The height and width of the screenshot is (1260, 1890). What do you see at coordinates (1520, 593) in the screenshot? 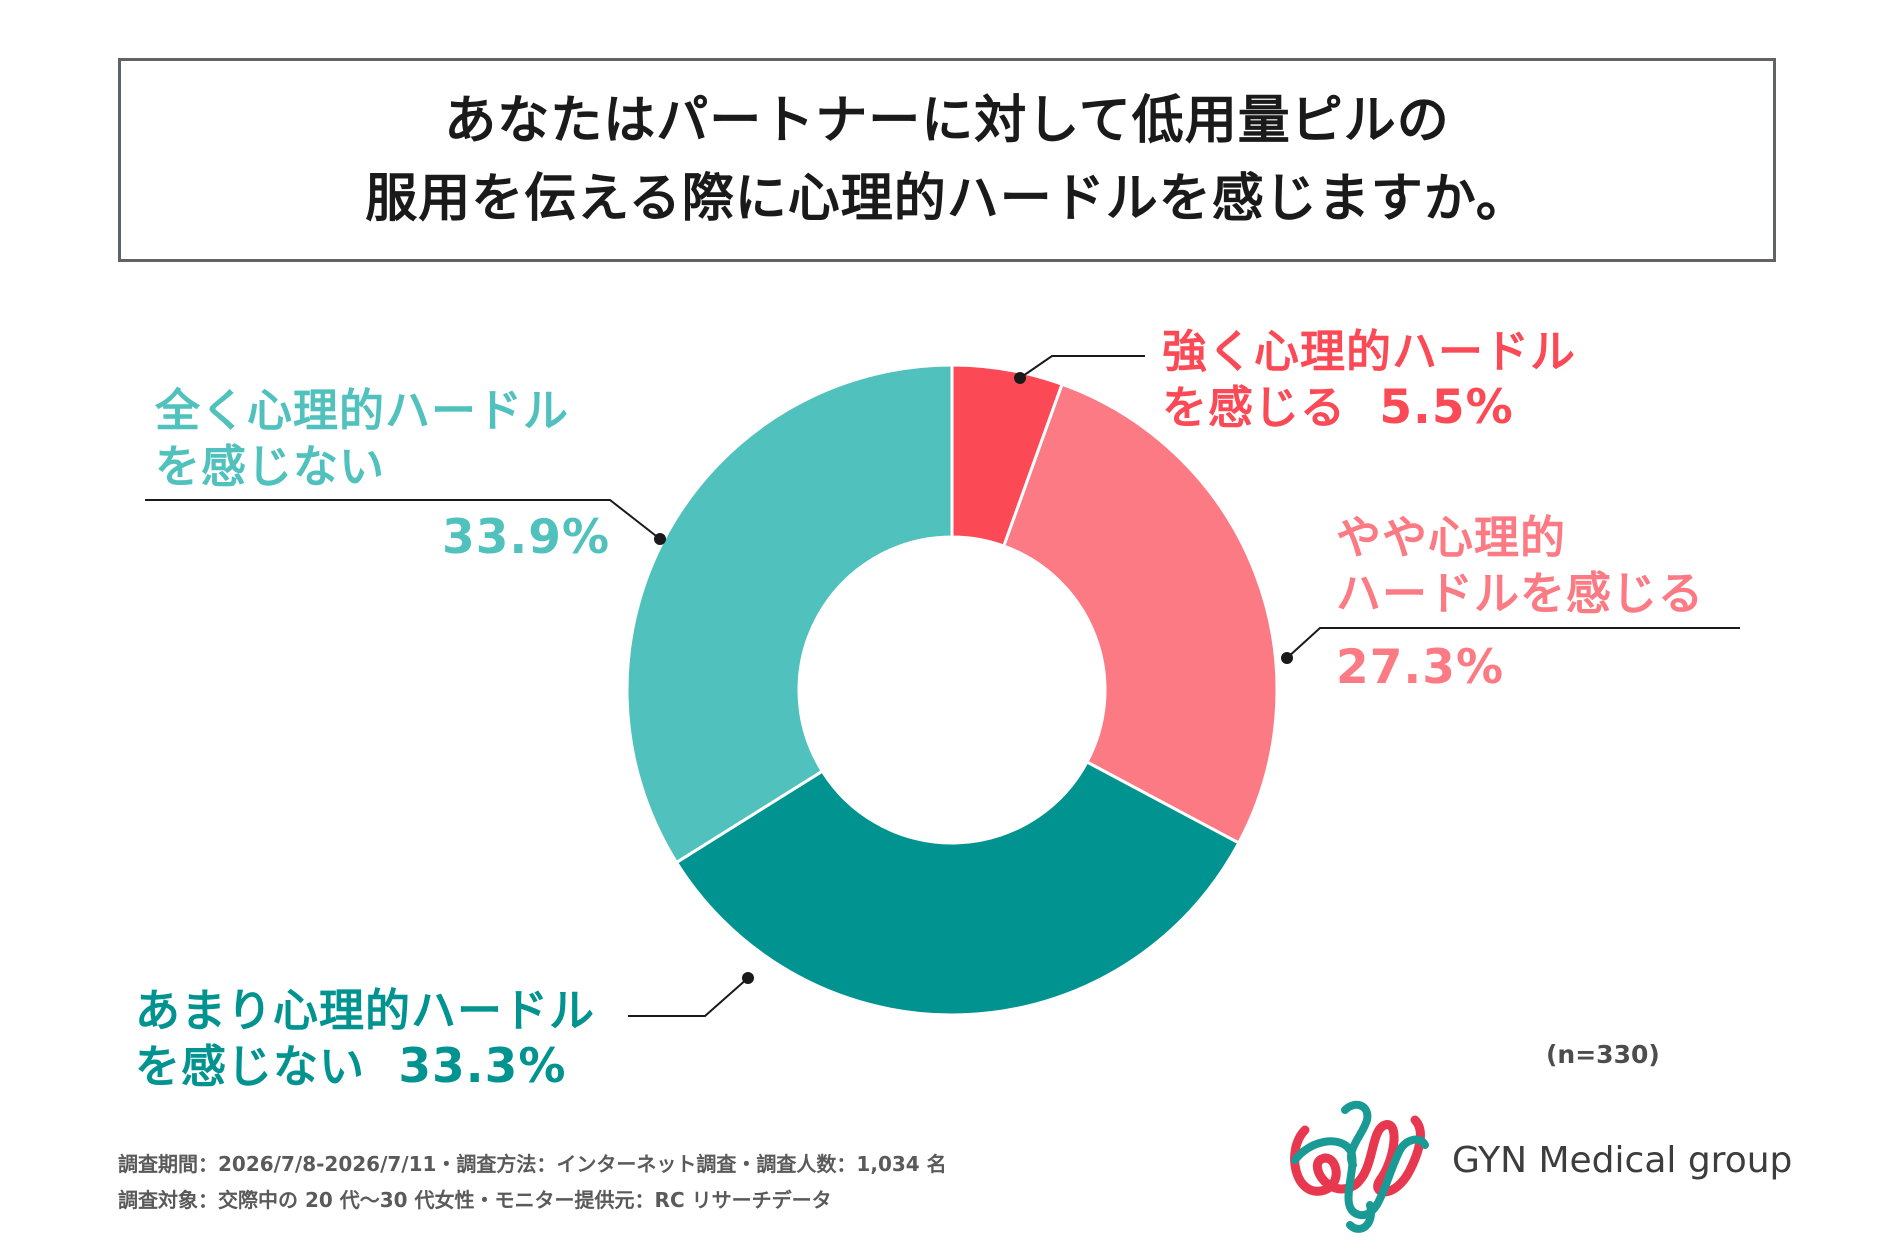
I see `label-some-hurdle-line2: ハードルを感じる` at bounding box center [1520, 593].